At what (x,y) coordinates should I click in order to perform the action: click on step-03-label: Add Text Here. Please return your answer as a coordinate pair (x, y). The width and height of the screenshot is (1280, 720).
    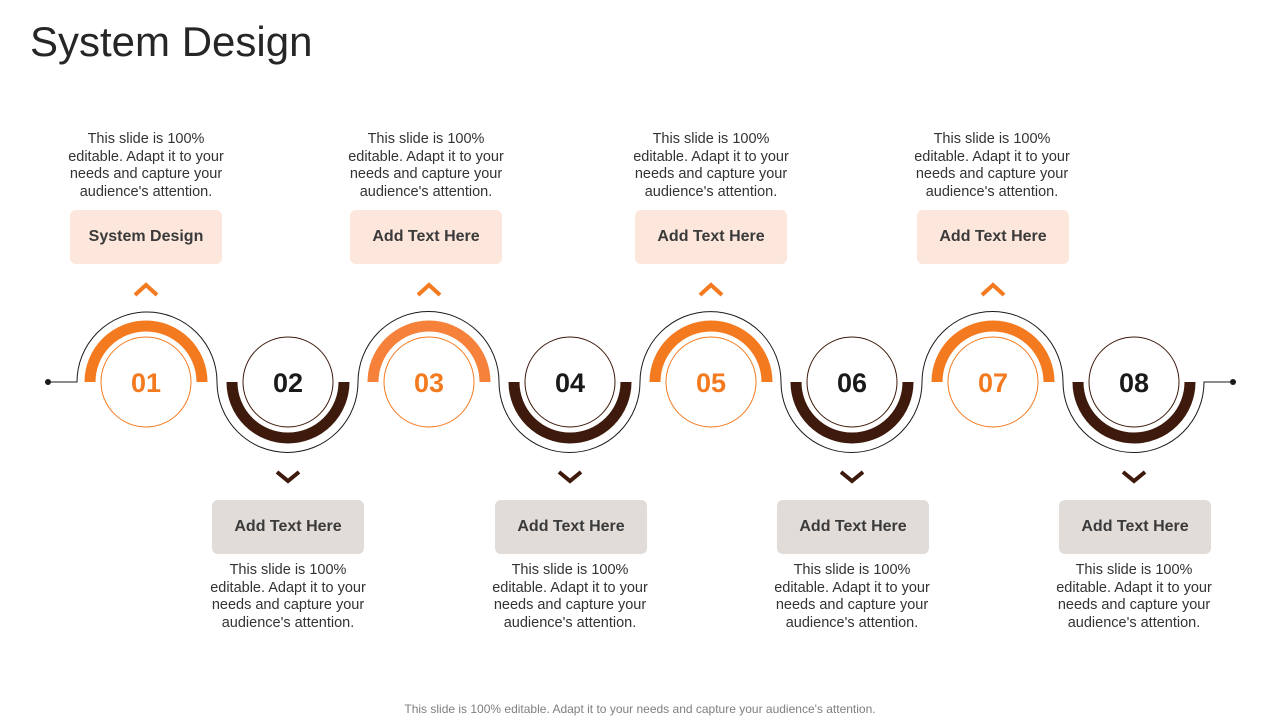
    Looking at the image, I should click on (426, 237).